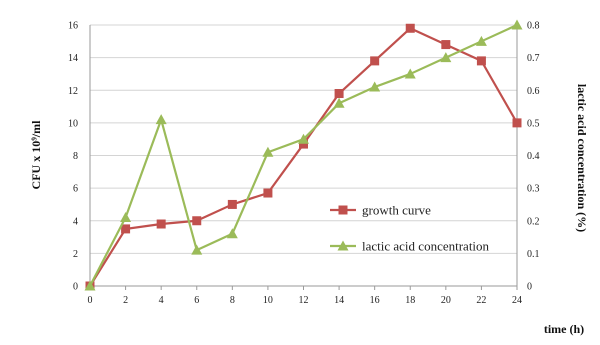 The width and height of the screenshot is (600, 345). I want to click on y-left-tick-label: 6, so click(75, 189).